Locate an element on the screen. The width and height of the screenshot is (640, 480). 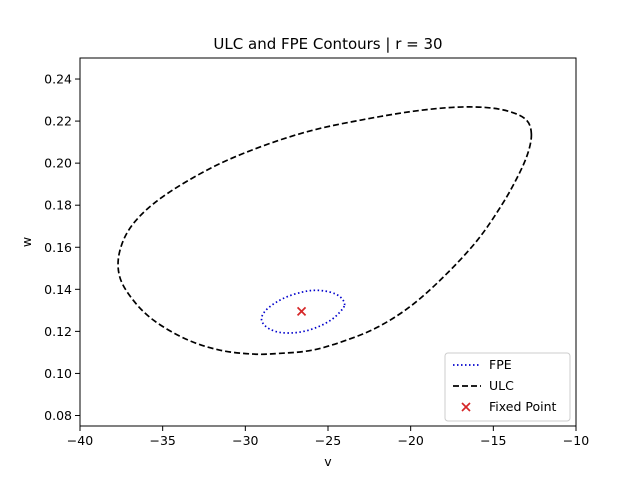
y-tick-label: 0.20 is located at coordinates (58, 163).